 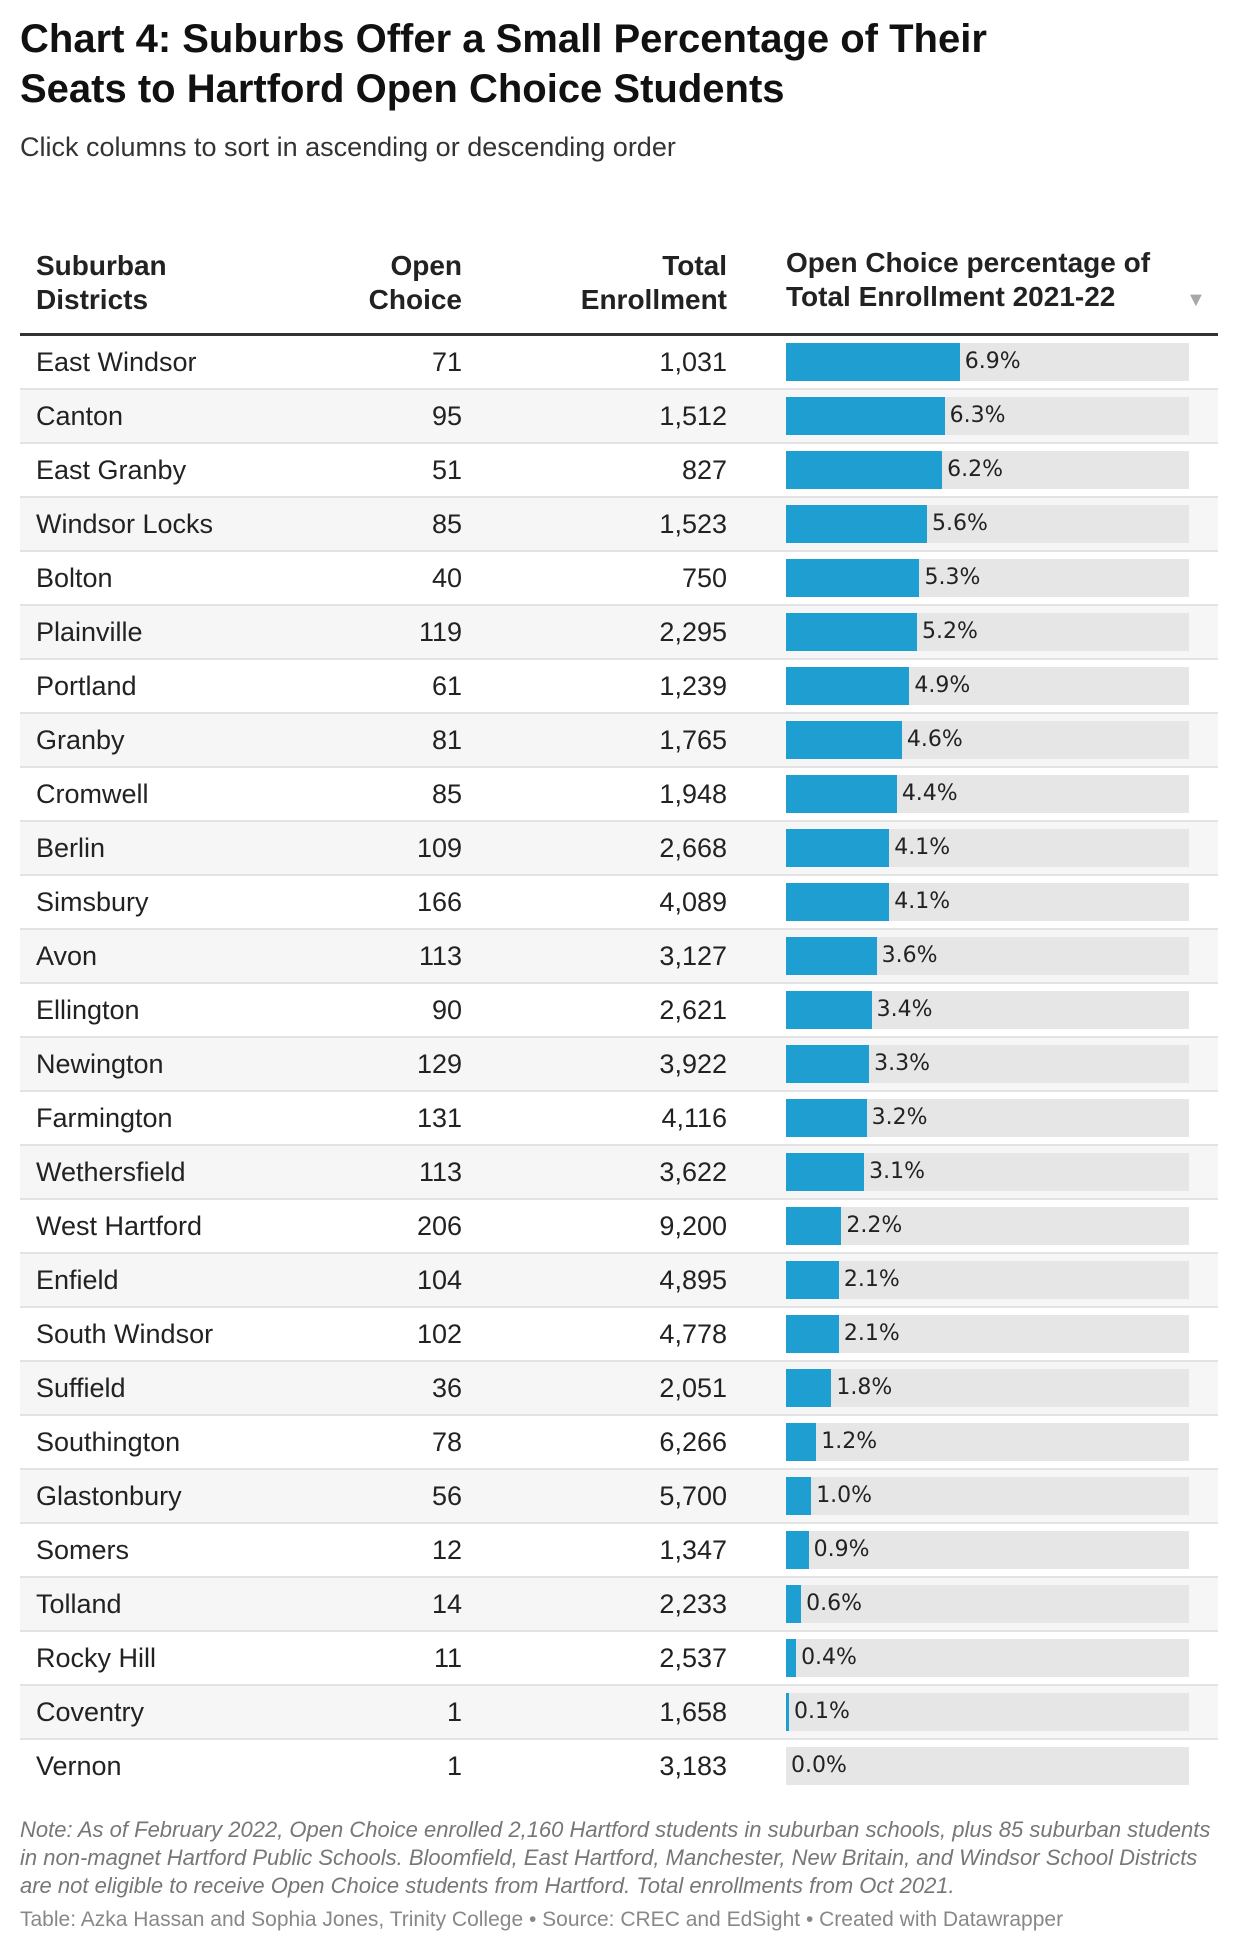 I want to click on bar-track: 3.1%, so click(x=987, y=1172).